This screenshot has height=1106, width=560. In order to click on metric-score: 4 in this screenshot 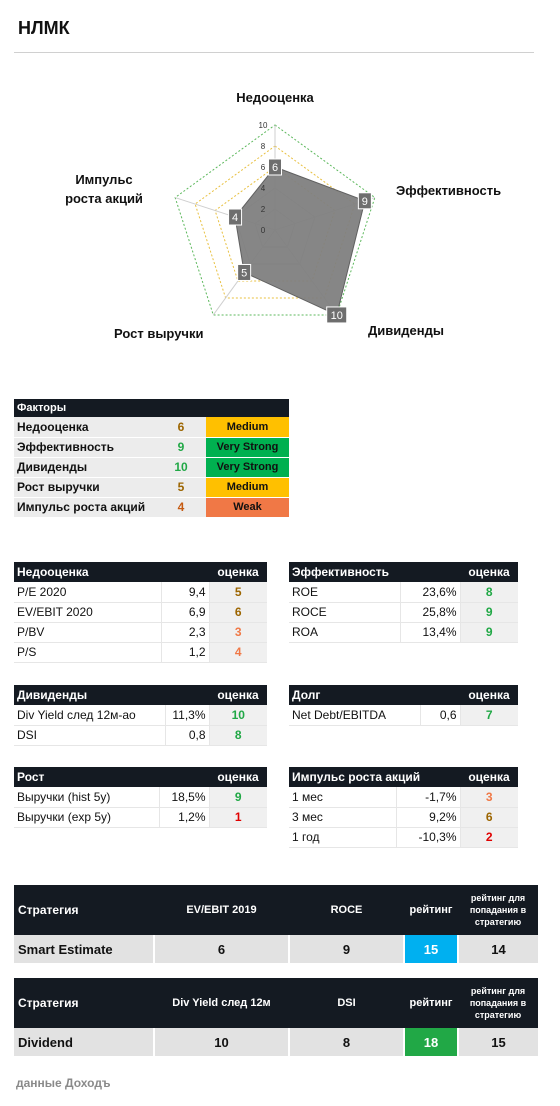, I will do `click(237, 652)`.